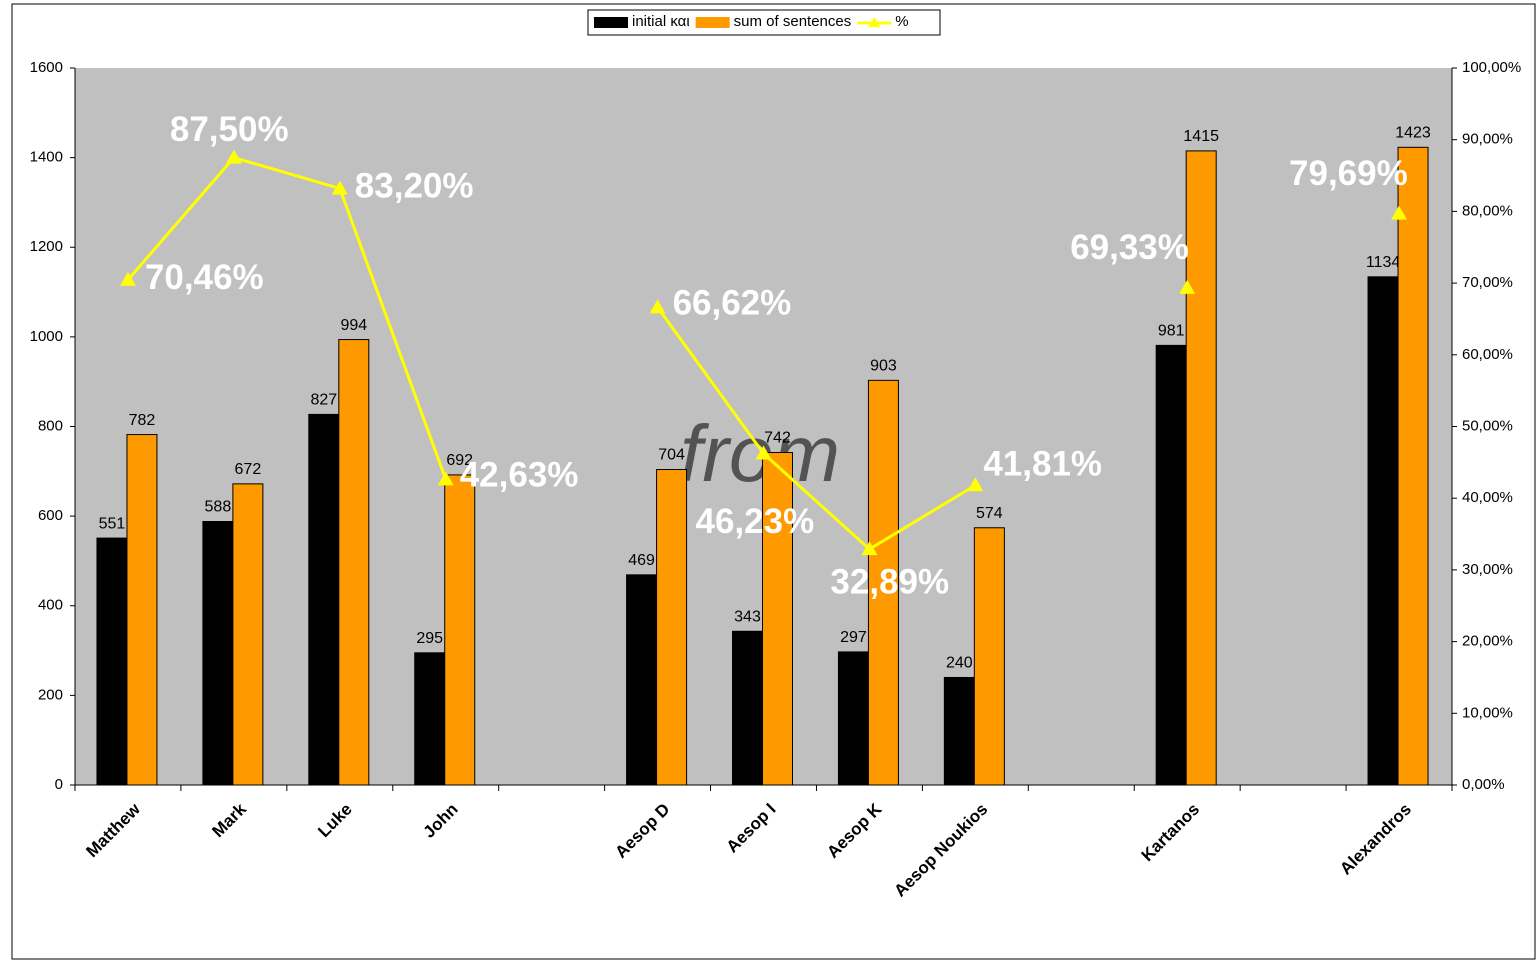  What do you see at coordinates (1129, 247) in the screenshot?
I see `percent-label: 69,33%` at bounding box center [1129, 247].